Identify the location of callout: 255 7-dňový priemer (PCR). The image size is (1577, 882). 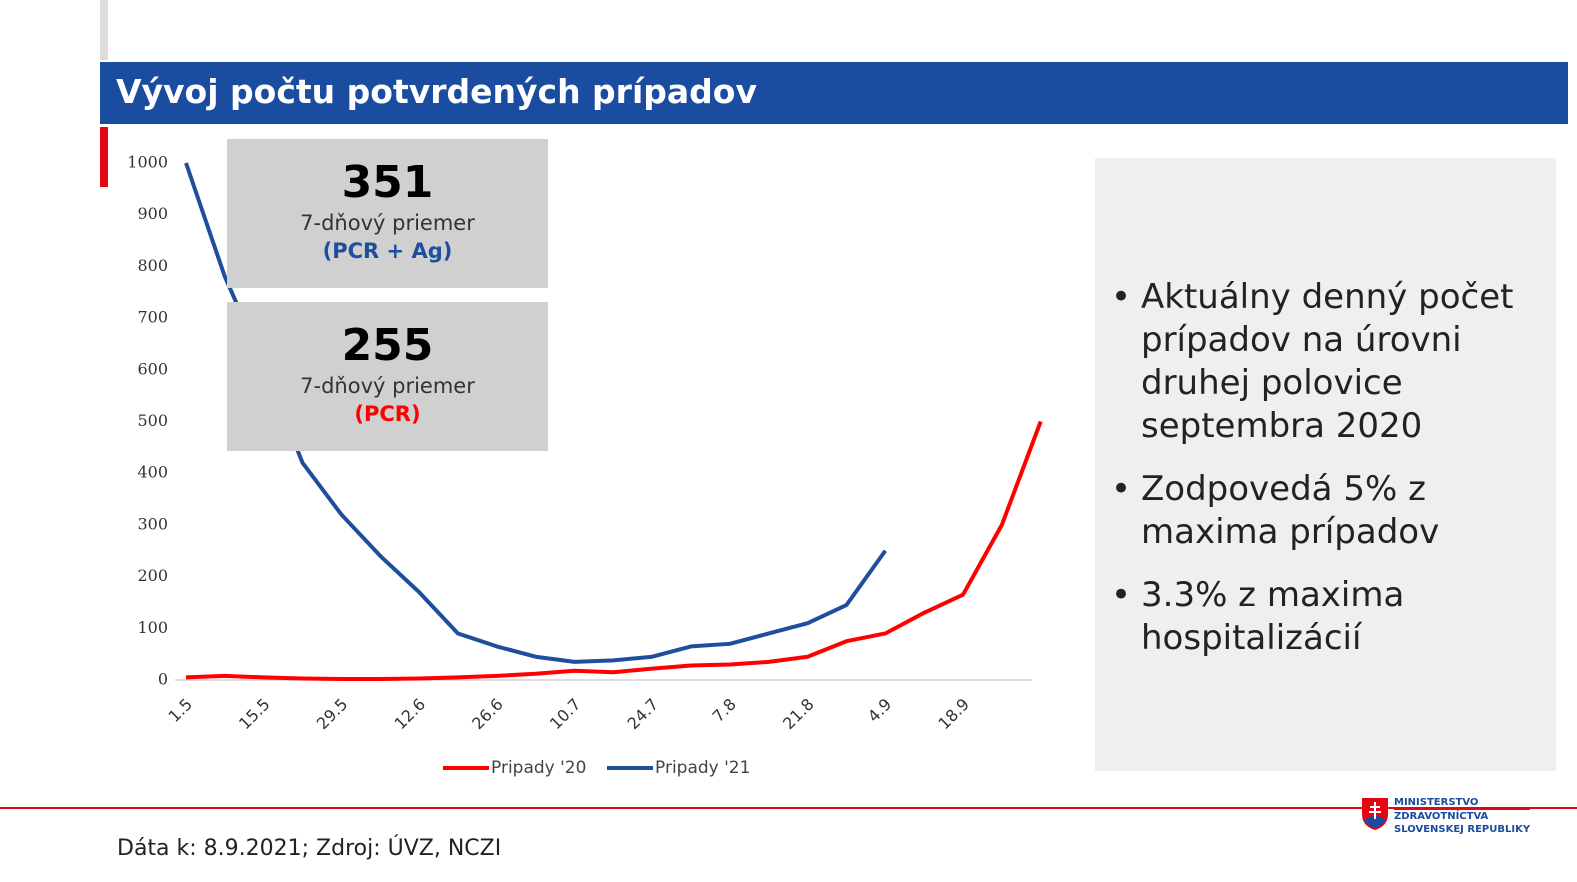
(387, 376).